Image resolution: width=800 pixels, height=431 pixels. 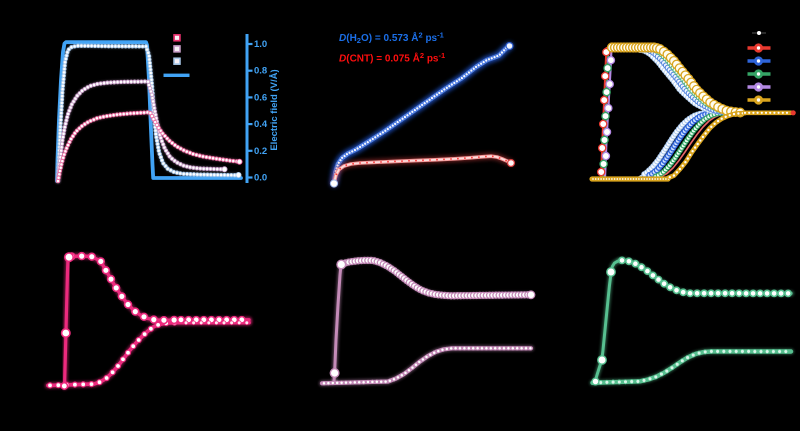 What do you see at coordinates (260, 97) in the screenshot?
I see `svg-text: 0.6` at bounding box center [260, 97].